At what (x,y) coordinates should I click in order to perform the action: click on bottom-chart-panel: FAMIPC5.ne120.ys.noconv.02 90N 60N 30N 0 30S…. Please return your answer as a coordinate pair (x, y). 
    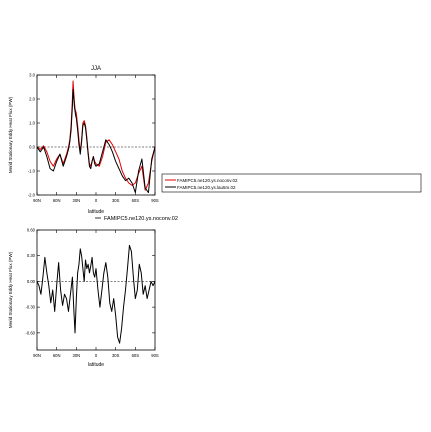
    Looking at the image, I should click on (93, 292).